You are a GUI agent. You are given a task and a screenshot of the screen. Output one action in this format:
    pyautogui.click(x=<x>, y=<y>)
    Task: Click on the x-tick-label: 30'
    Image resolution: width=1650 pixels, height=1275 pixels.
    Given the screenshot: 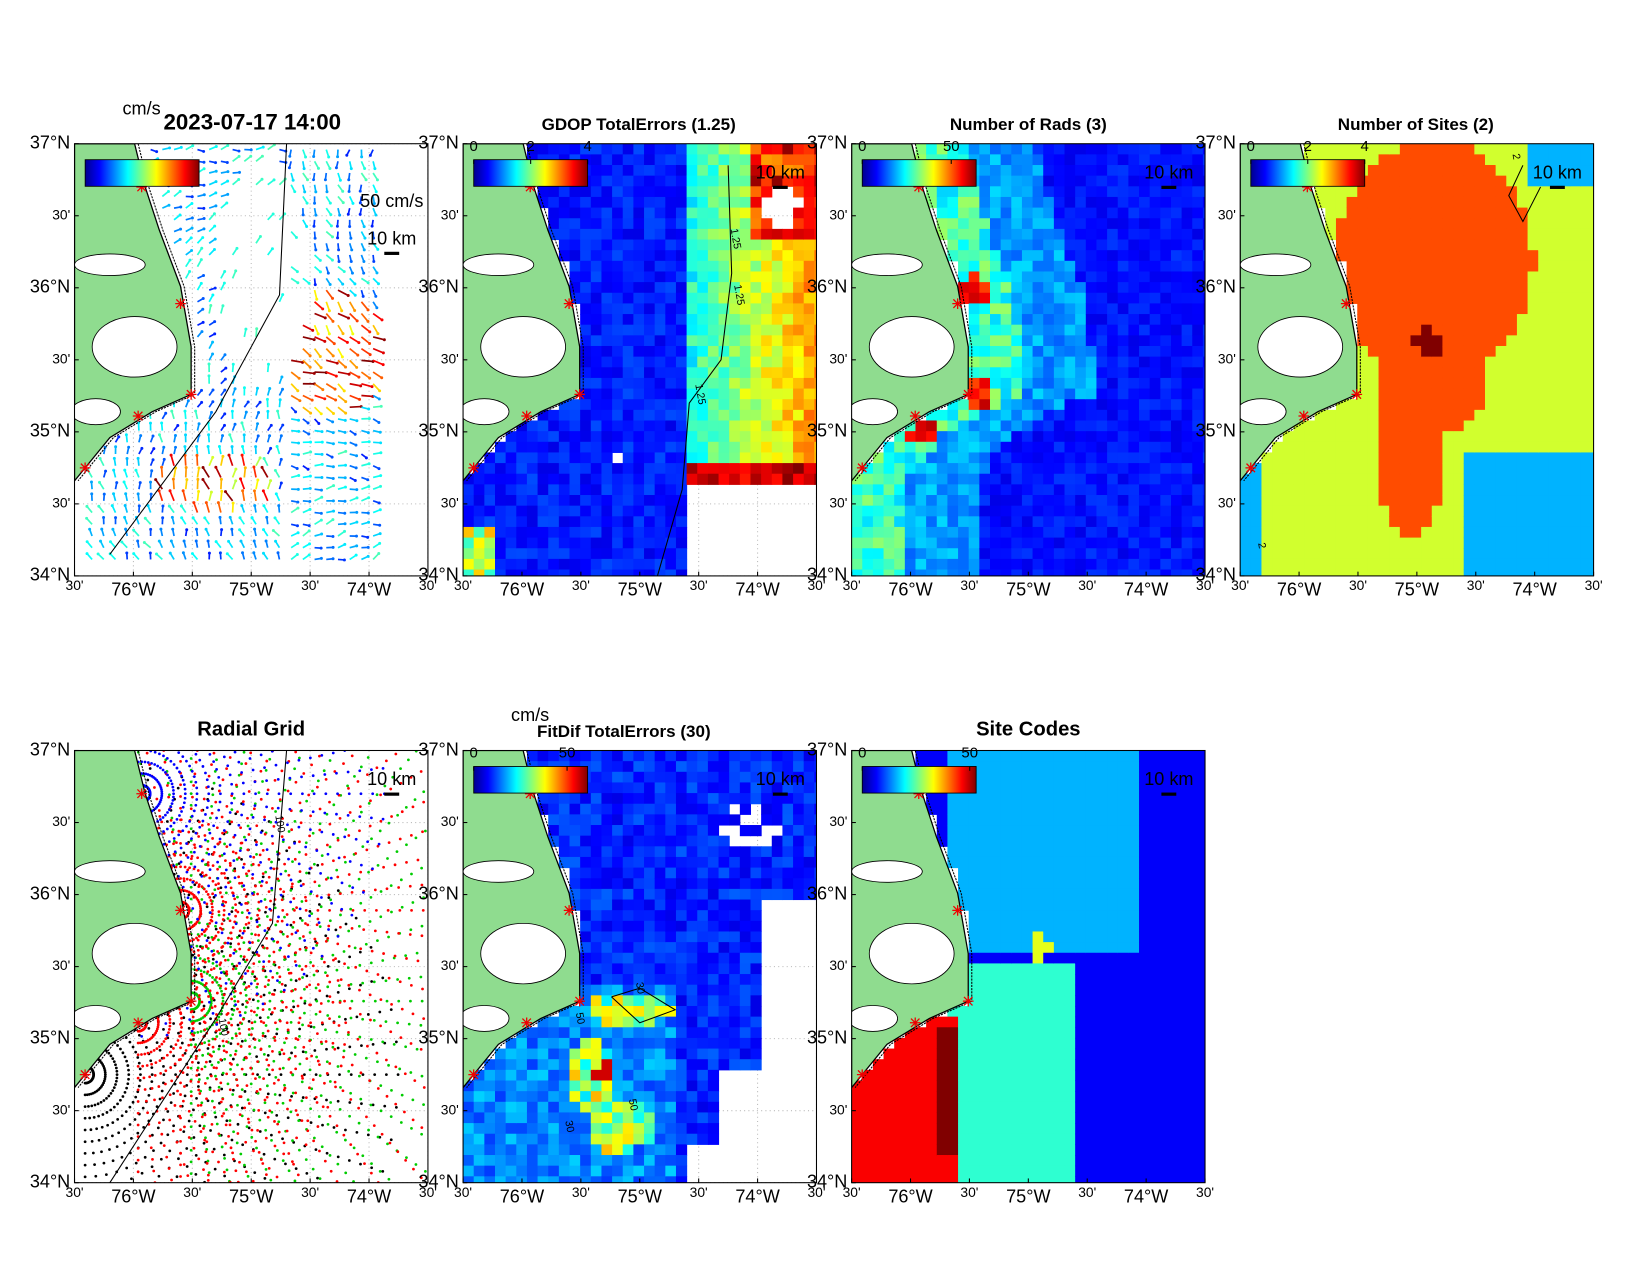 What is the action you would take?
    pyautogui.click(x=1358, y=585)
    